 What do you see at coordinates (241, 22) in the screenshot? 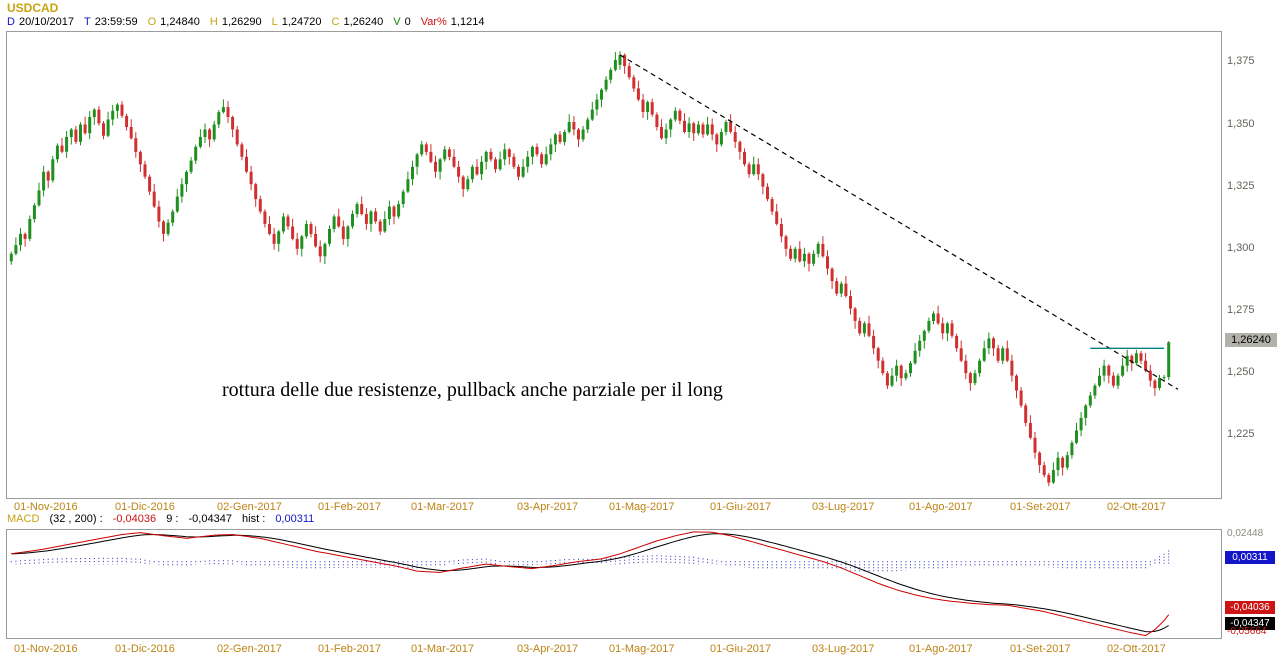
I see `info-field-value: 1,26290` at bounding box center [241, 22].